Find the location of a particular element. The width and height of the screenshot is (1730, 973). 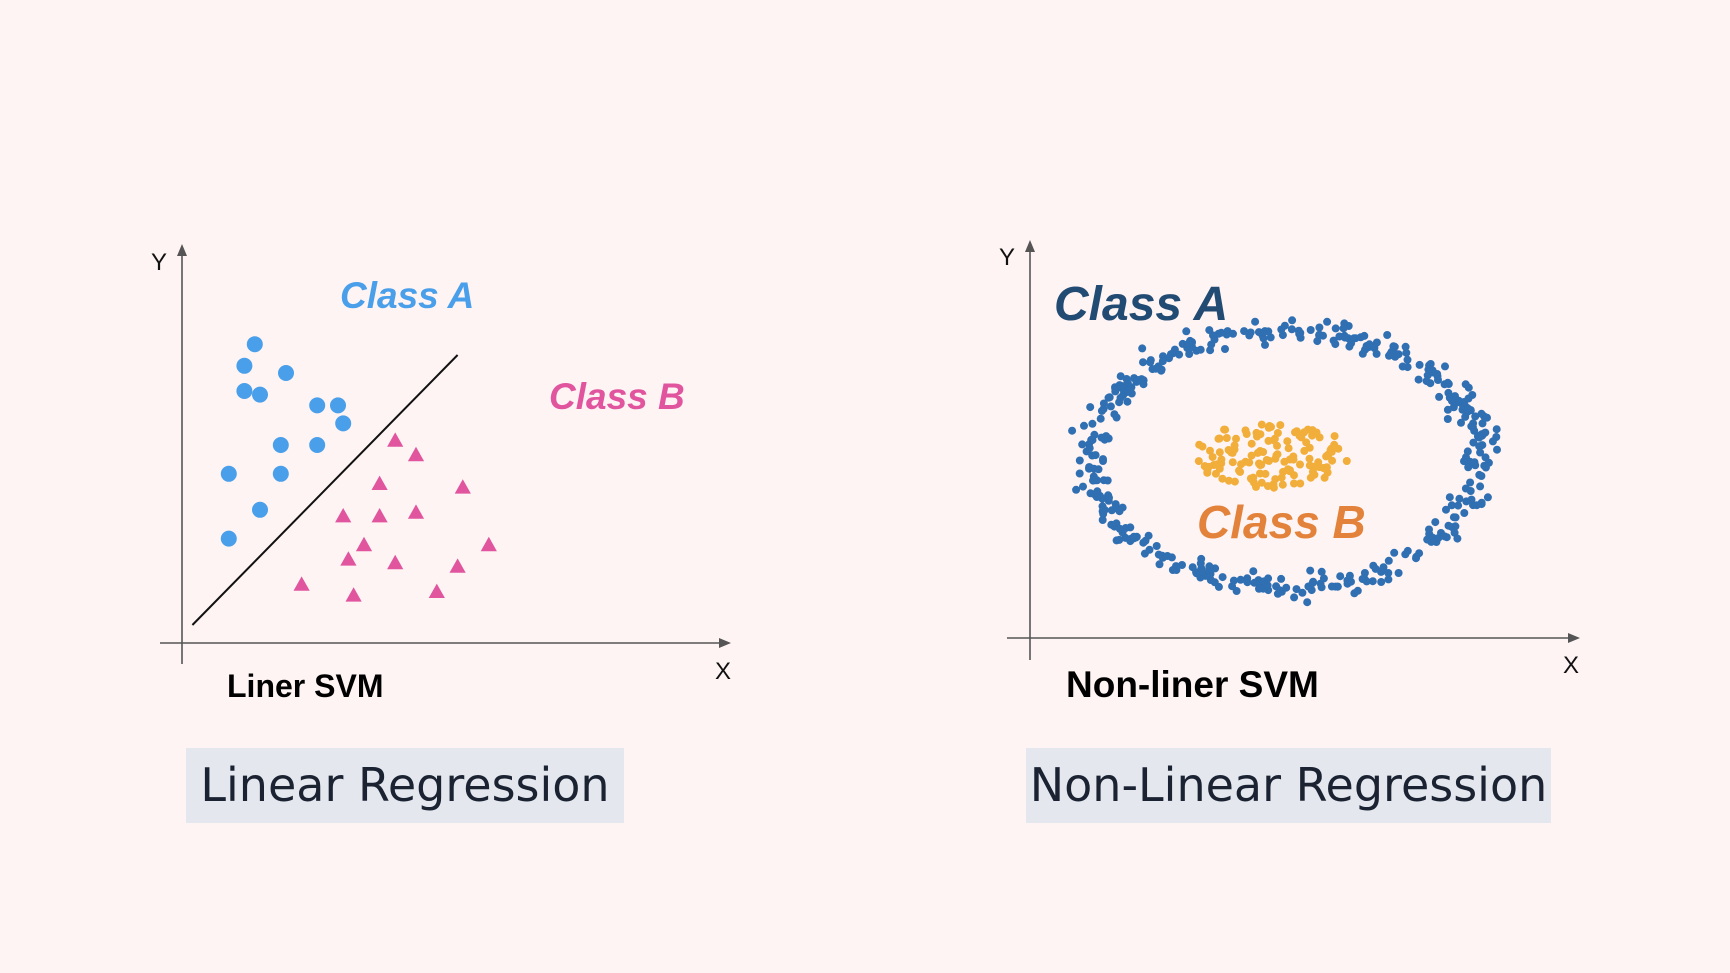

left-plot-label: Liner SVM is located at coordinates (305, 686).